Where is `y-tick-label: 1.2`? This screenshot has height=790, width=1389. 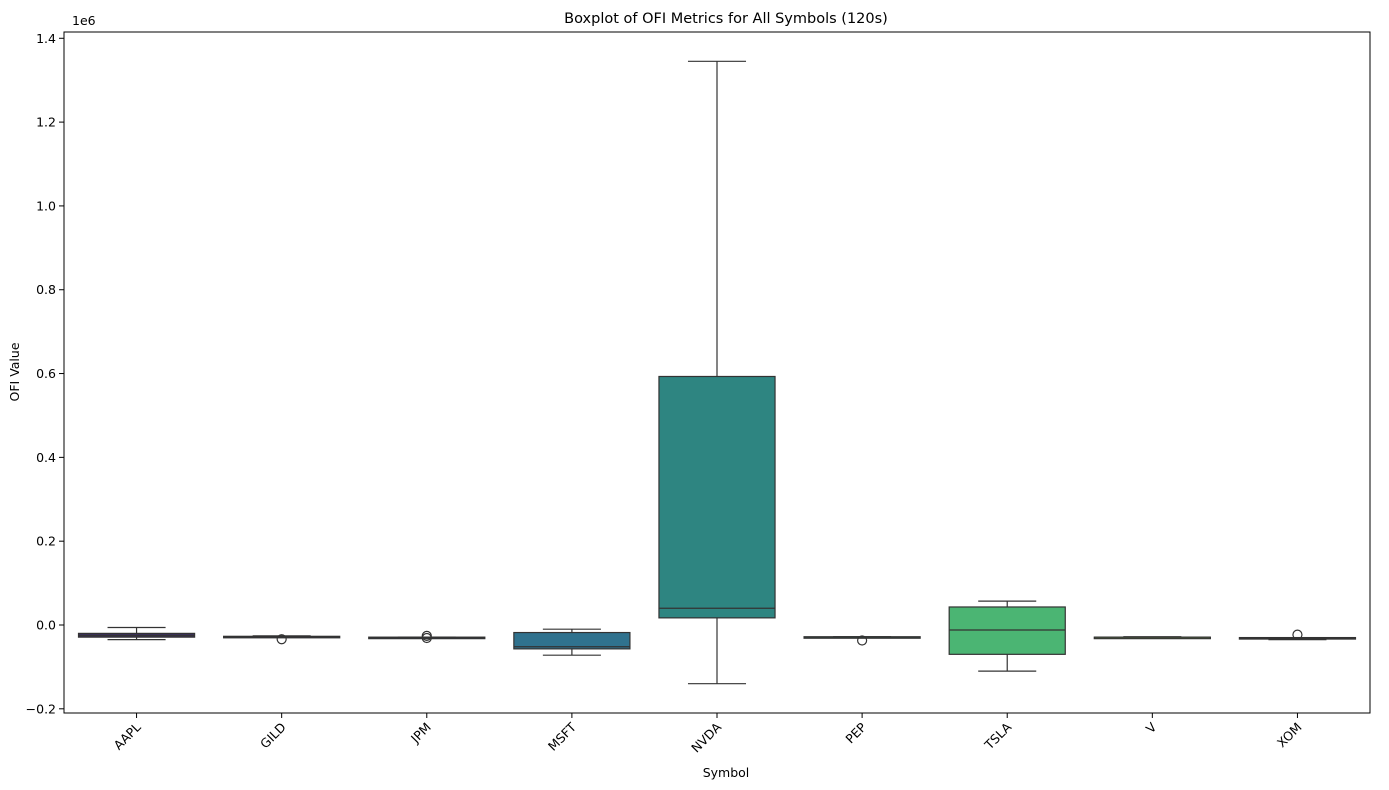
y-tick-label: 1.2 is located at coordinates (46, 122).